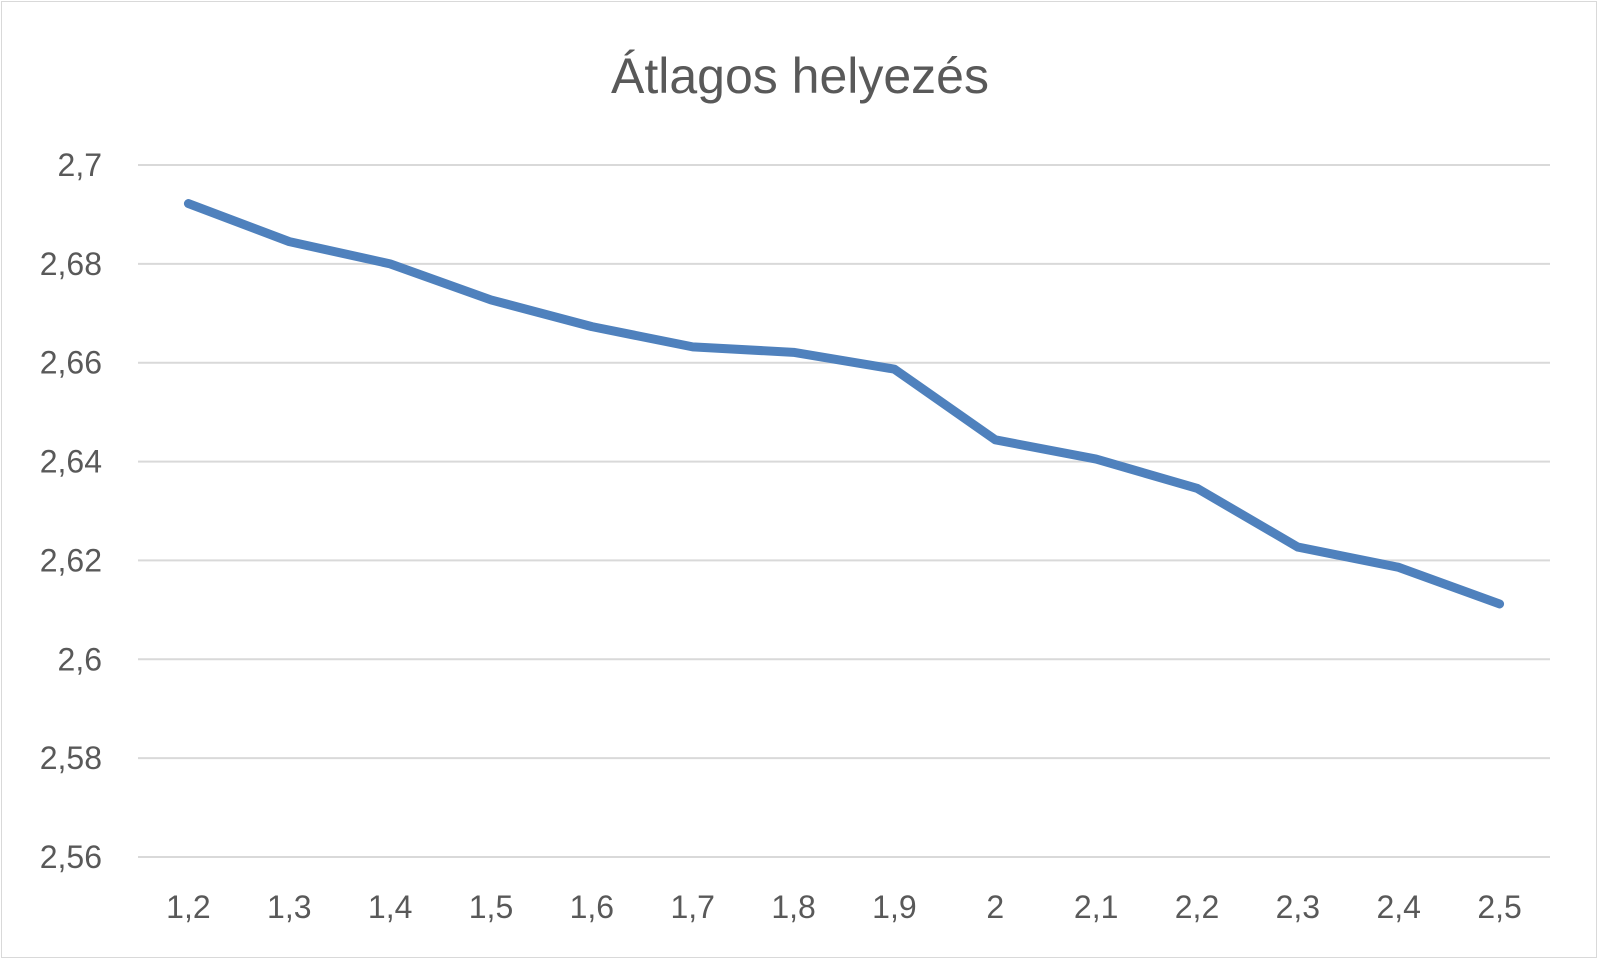 Image resolution: width=1600 pixels, height=961 pixels. What do you see at coordinates (71, 758) in the screenshot?
I see `y-tick-label: 2,58` at bounding box center [71, 758].